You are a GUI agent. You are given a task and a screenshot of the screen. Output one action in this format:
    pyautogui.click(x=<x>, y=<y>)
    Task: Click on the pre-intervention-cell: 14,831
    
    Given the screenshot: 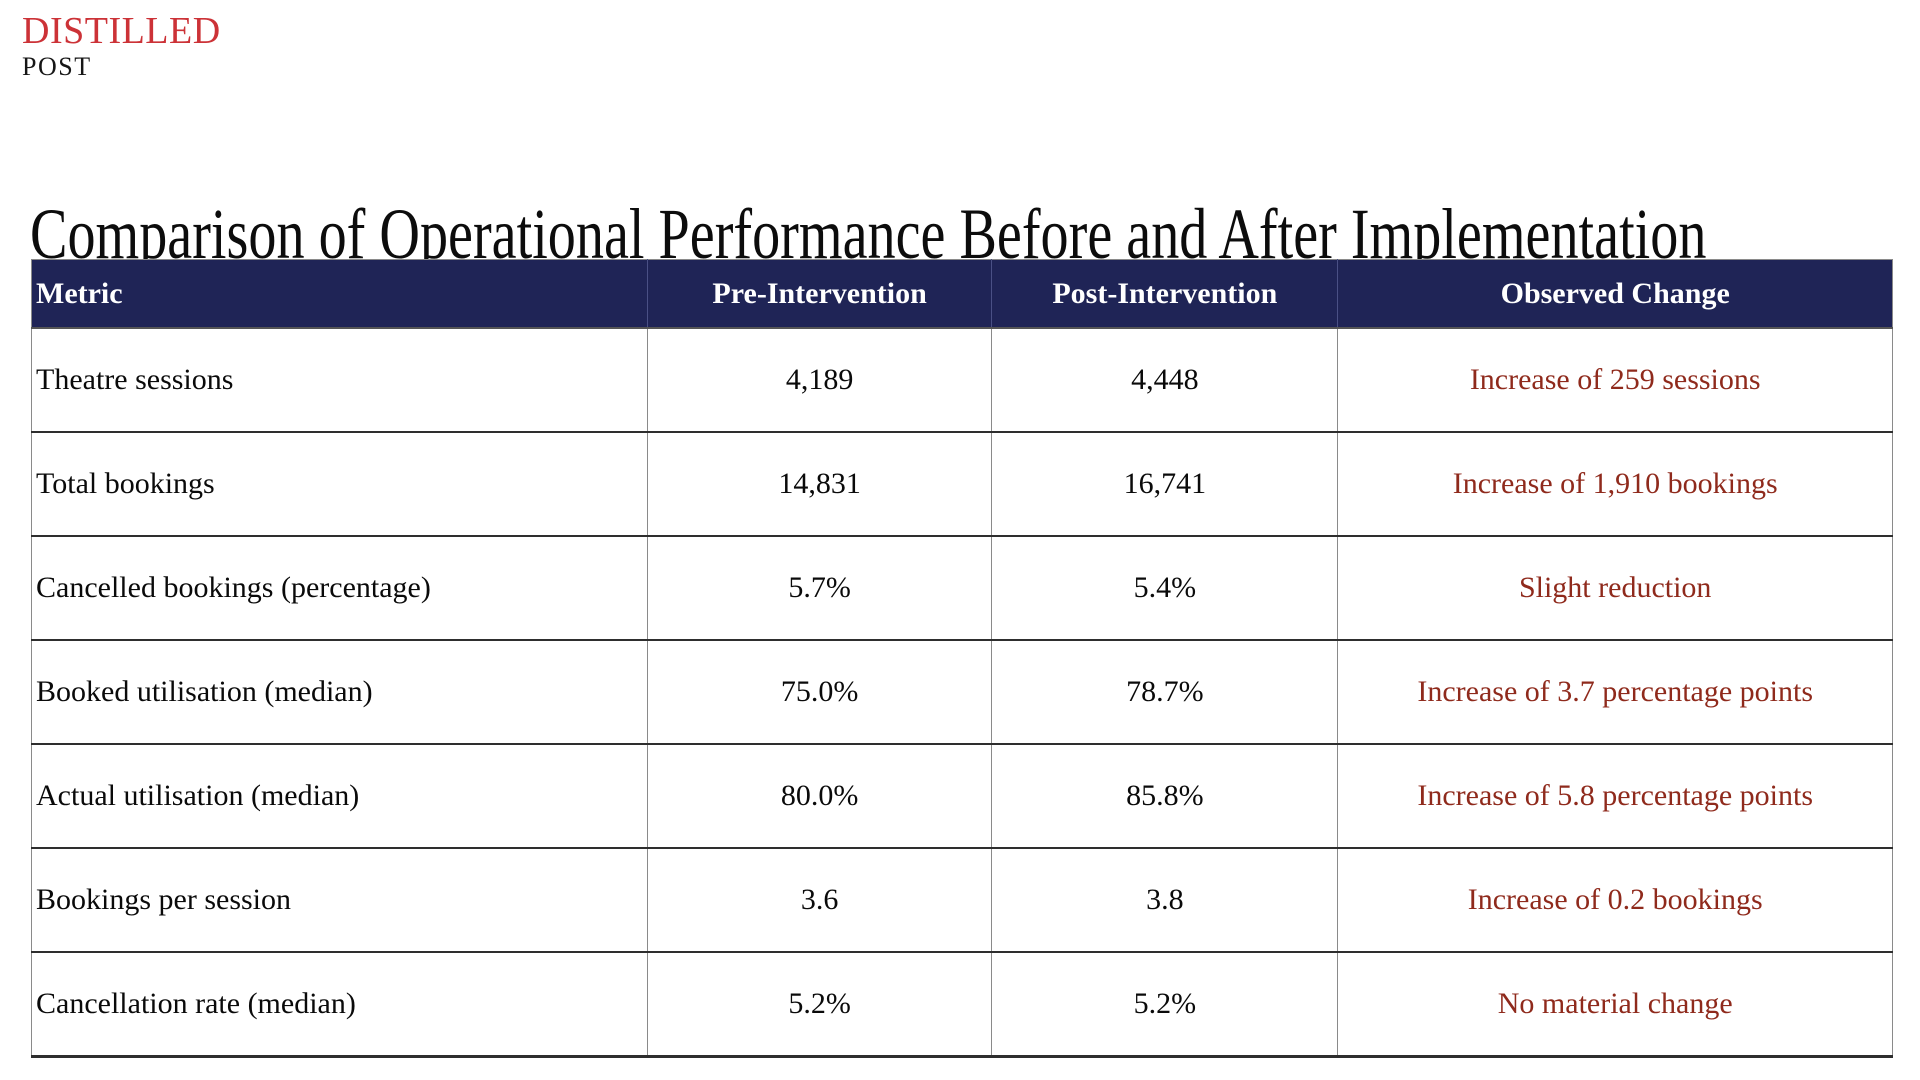 What is the action you would take?
    pyautogui.click(x=820, y=483)
    